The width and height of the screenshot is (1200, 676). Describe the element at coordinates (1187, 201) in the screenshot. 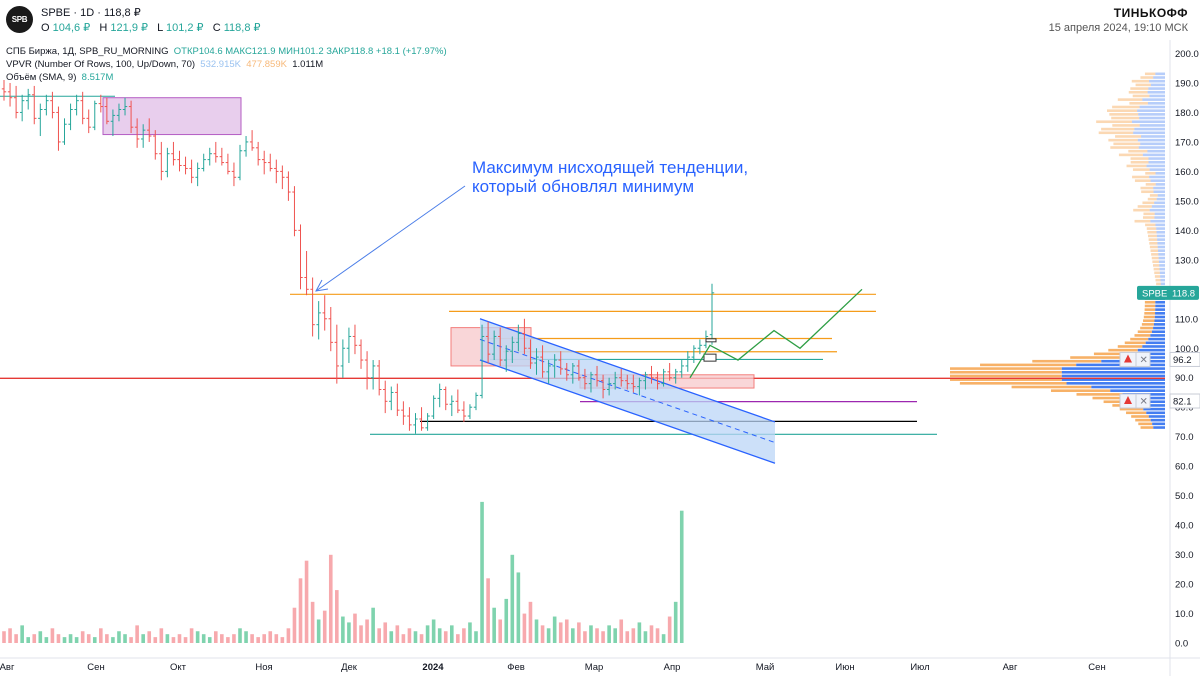

I see `price-tick-label: 150.0` at that location.